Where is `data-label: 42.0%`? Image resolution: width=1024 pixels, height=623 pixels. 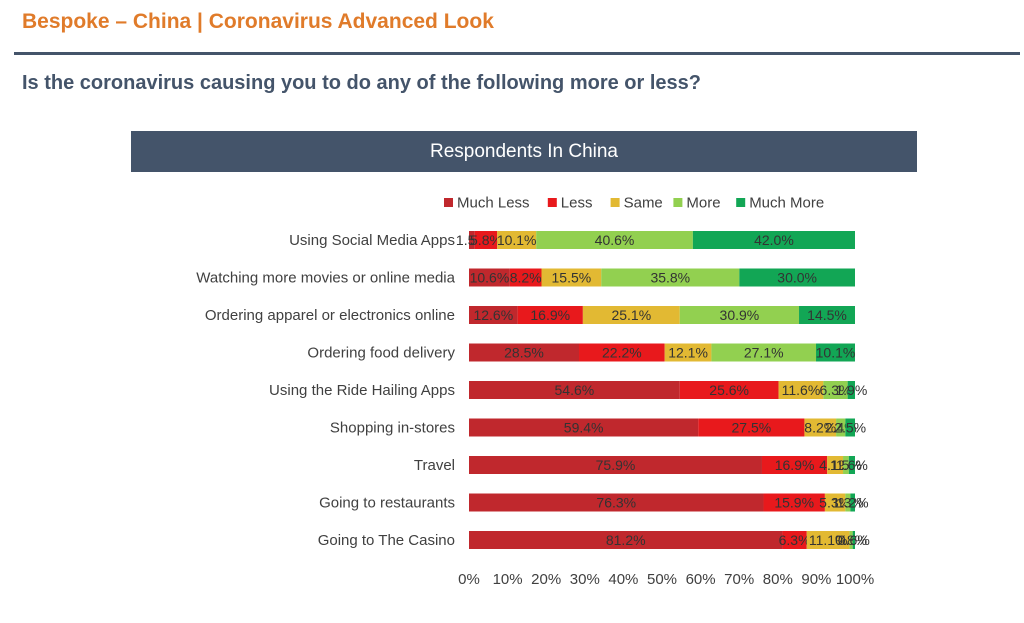 data-label: 42.0% is located at coordinates (774, 240).